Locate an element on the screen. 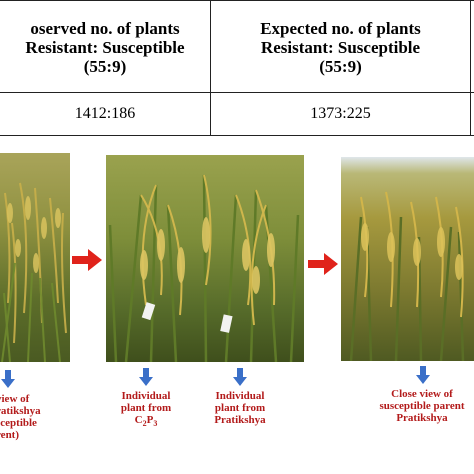 This screenshot has height=474, width=474. caption-middle-right-line2: plant from is located at coordinates (240, 408).